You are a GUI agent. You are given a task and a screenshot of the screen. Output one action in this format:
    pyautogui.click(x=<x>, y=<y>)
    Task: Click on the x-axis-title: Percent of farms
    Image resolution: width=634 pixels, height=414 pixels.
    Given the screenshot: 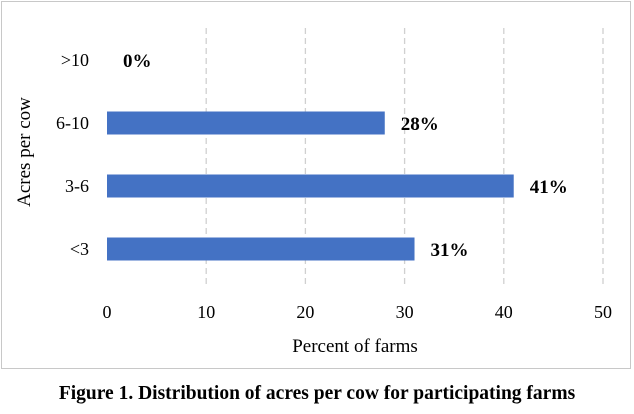 What is the action you would take?
    pyautogui.click(x=355, y=346)
    